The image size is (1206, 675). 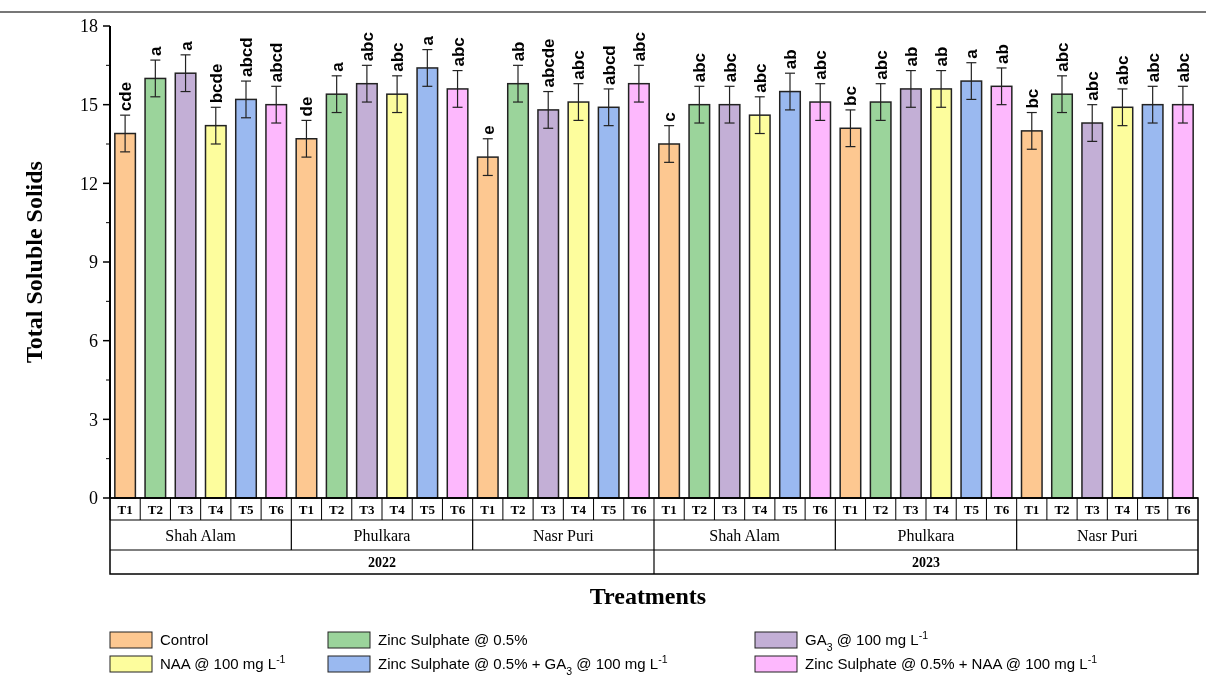 What do you see at coordinates (184, 640) in the screenshot?
I see `legend-label: Control` at bounding box center [184, 640].